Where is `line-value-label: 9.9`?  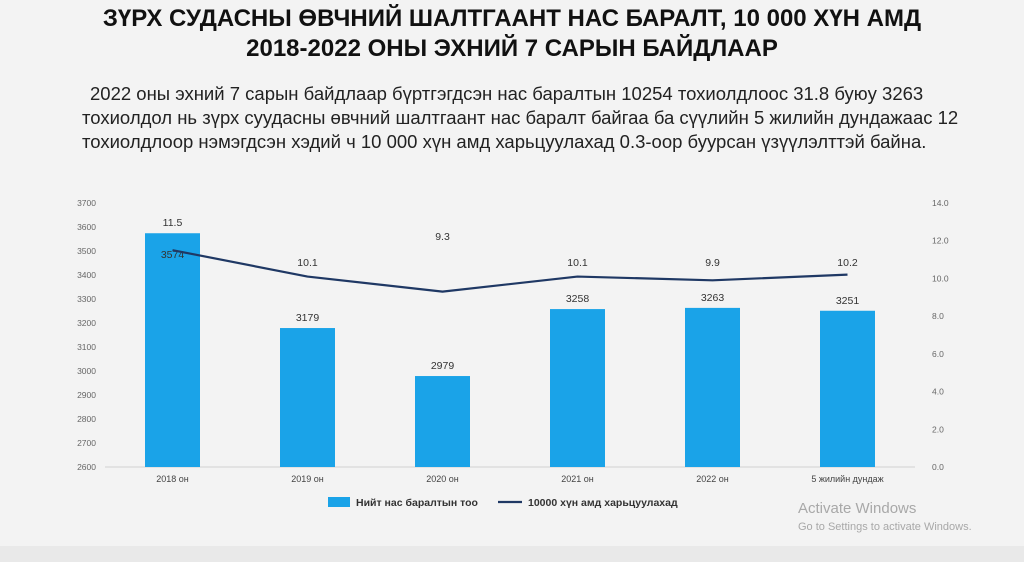
line-value-label: 9.9 is located at coordinates (712, 263).